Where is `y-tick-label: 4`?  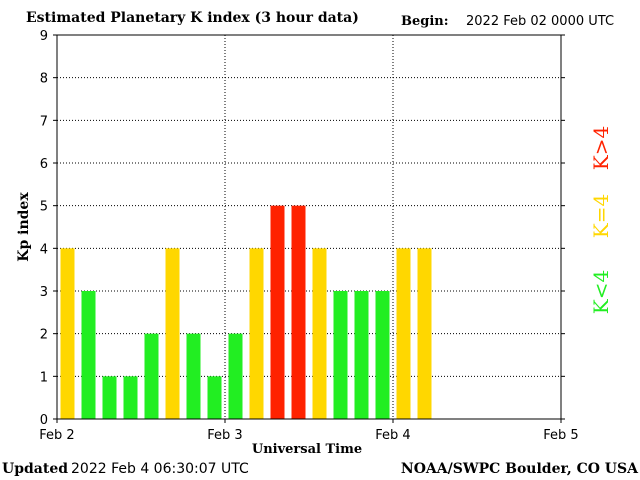 y-tick-label: 4 is located at coordinates (44, 249).